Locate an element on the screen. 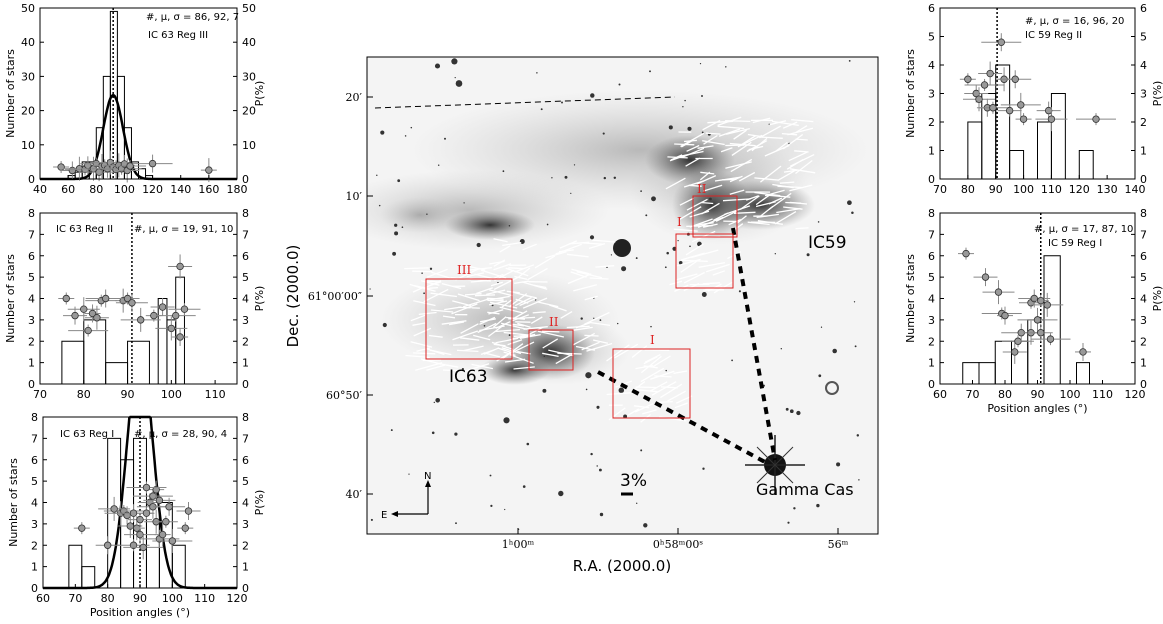  hist-bar is located at coordinates (1017, 165).